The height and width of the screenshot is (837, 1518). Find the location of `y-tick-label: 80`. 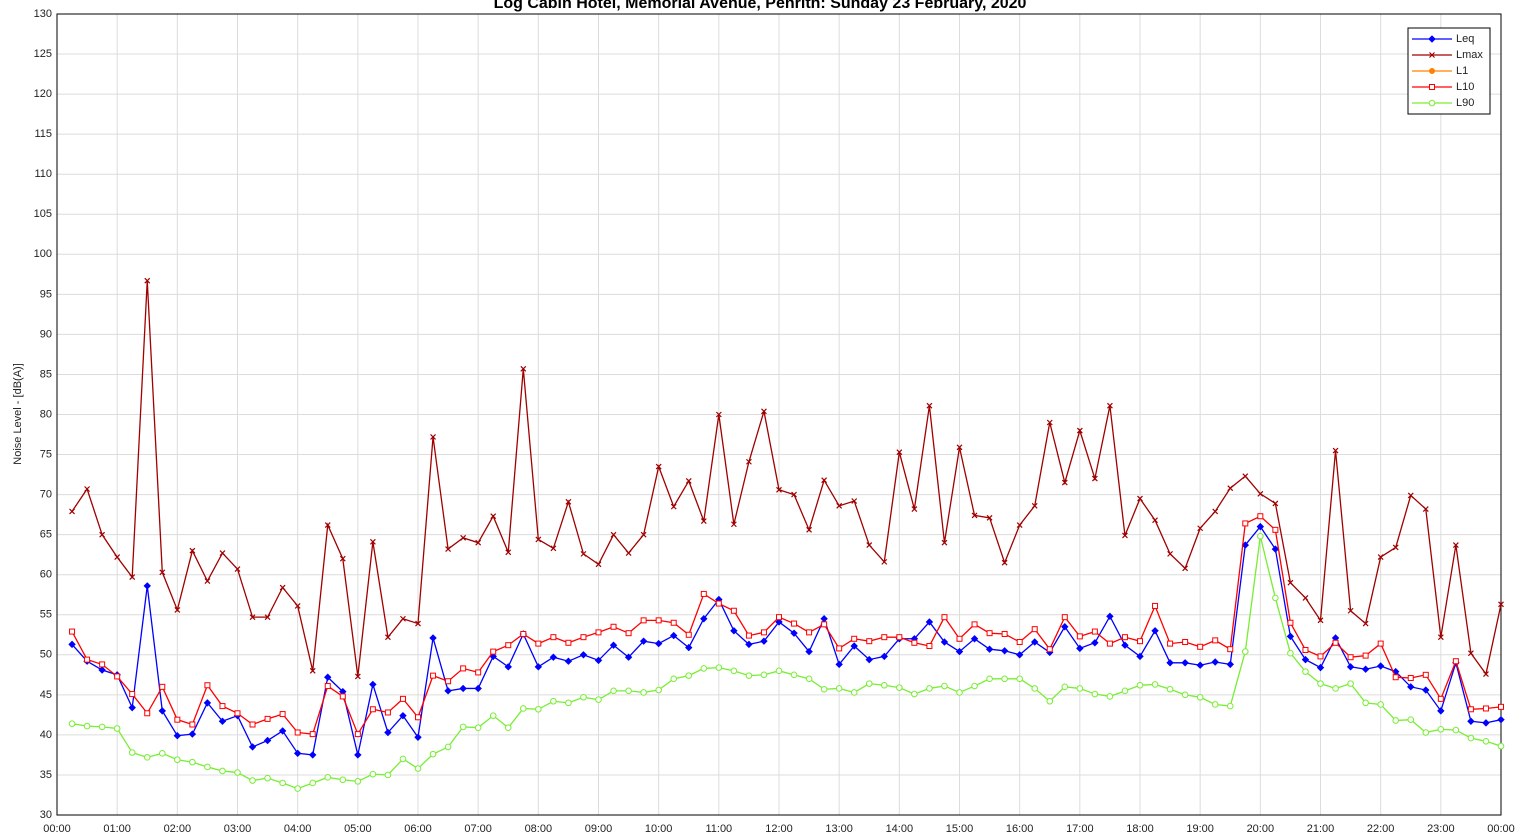

y-tick-label: 80 is located at coordinates (46, 414).